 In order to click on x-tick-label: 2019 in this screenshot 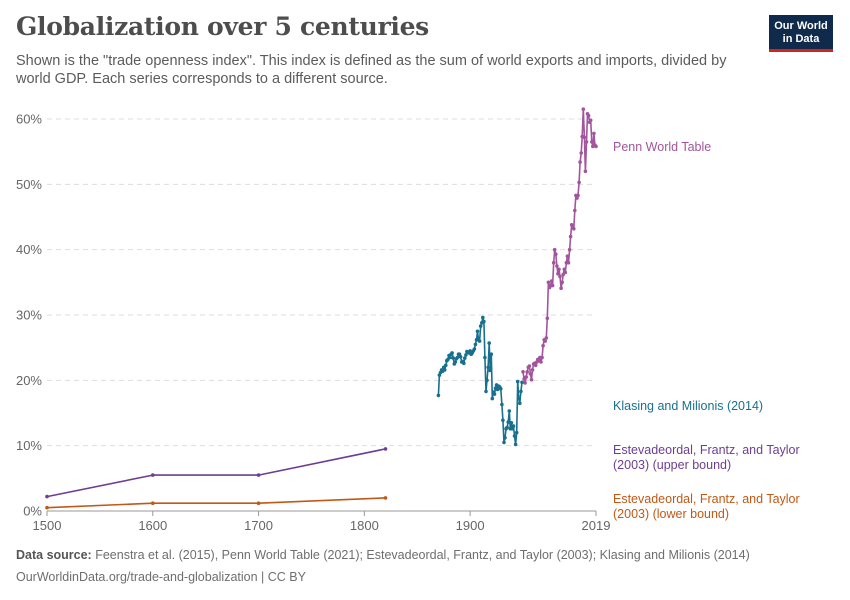, I will do `click(596, 525)`.